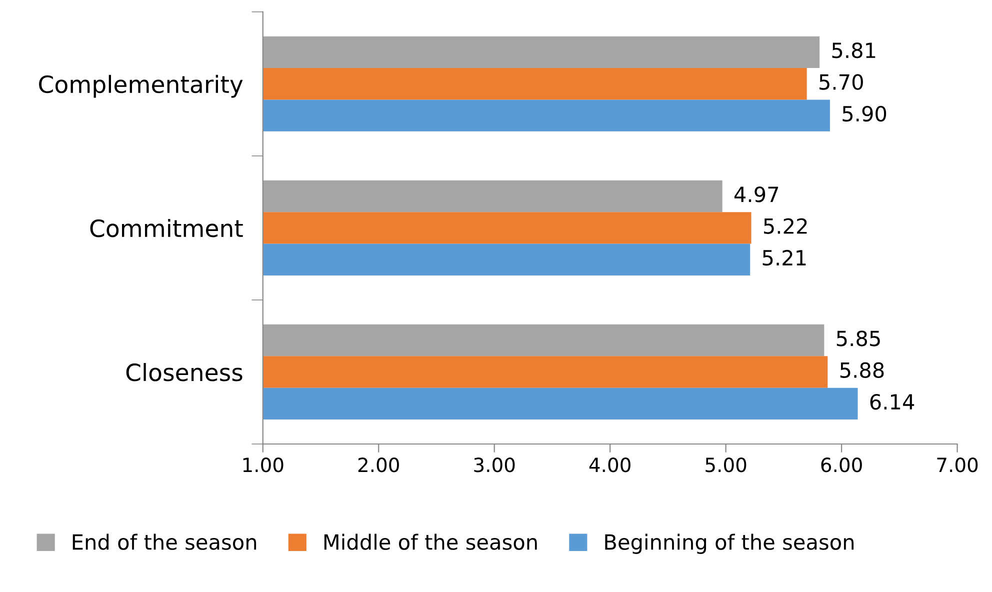 This screenshot has height=592, width=992. Describe the element at coordinates (864, 114) in the screenshot. I see `data-label: 5.90` at that location.